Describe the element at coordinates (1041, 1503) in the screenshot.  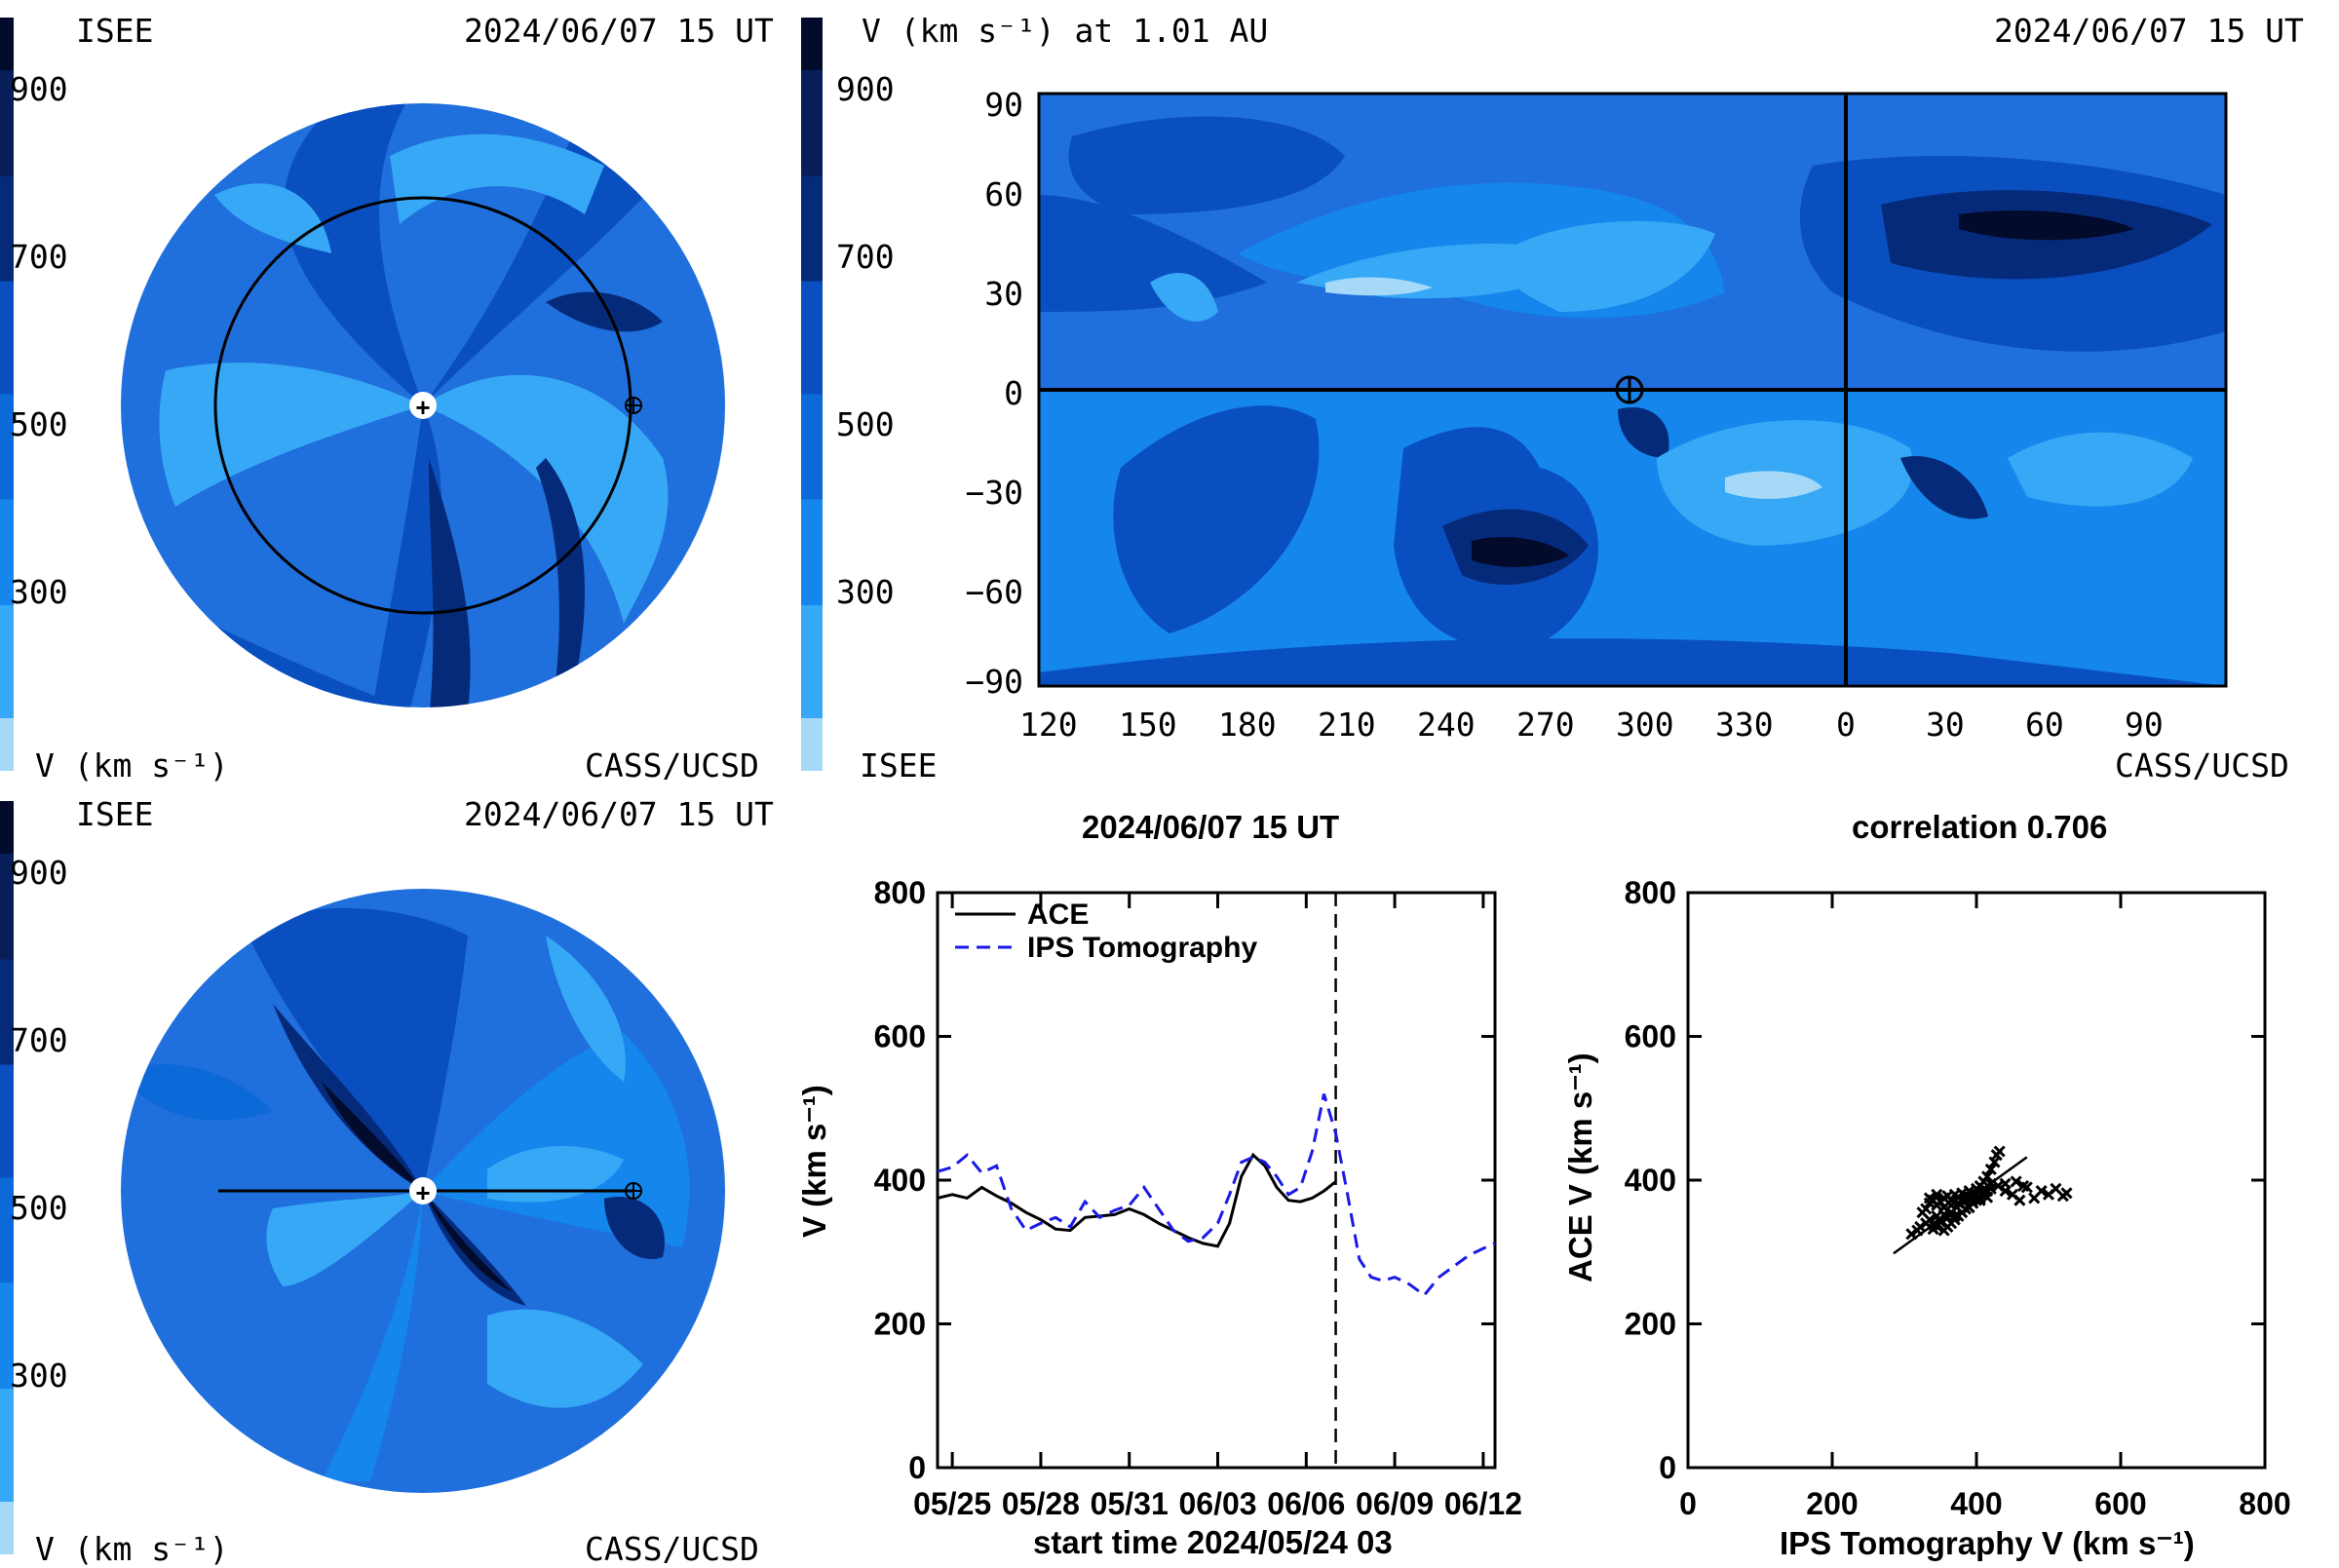
I see `x-tick-label: 05/28` at that location.